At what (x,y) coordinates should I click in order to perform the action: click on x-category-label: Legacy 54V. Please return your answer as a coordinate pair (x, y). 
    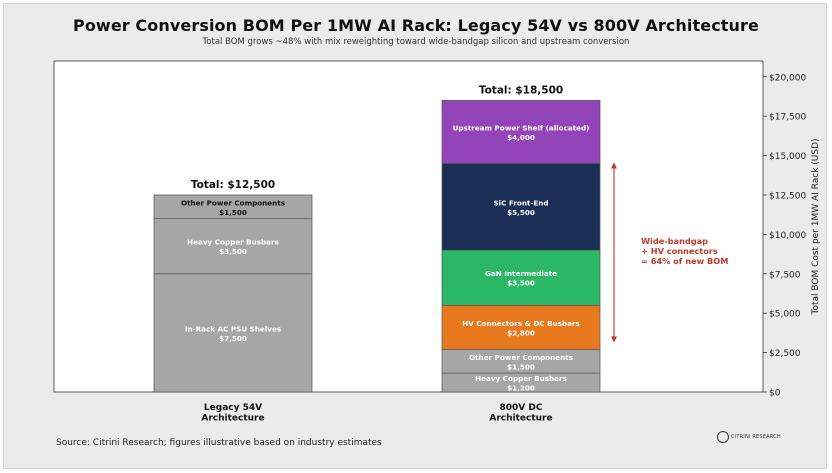
    Looking at the image, I should click on (233, 408).